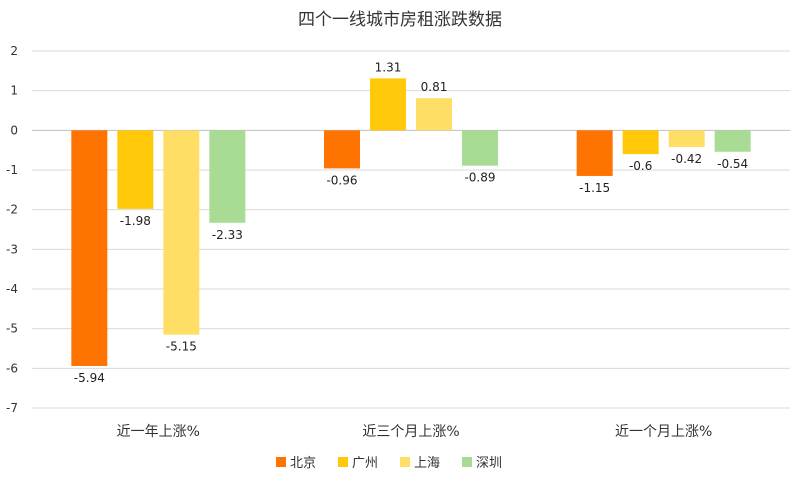 The image size is (800, 481). Describe the element at coordinates (686, 159) in the screenshot. I see `data-label: -0.42` at that location.